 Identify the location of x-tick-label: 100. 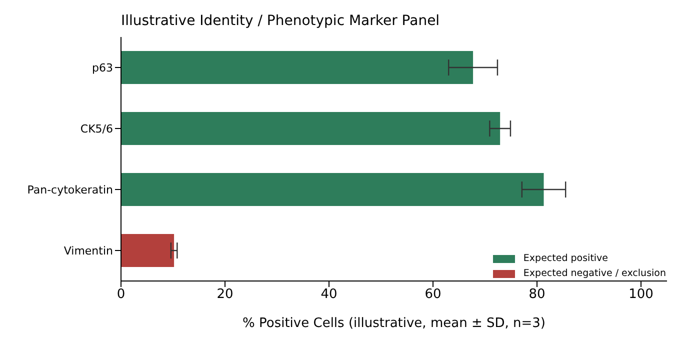
(641, 294).